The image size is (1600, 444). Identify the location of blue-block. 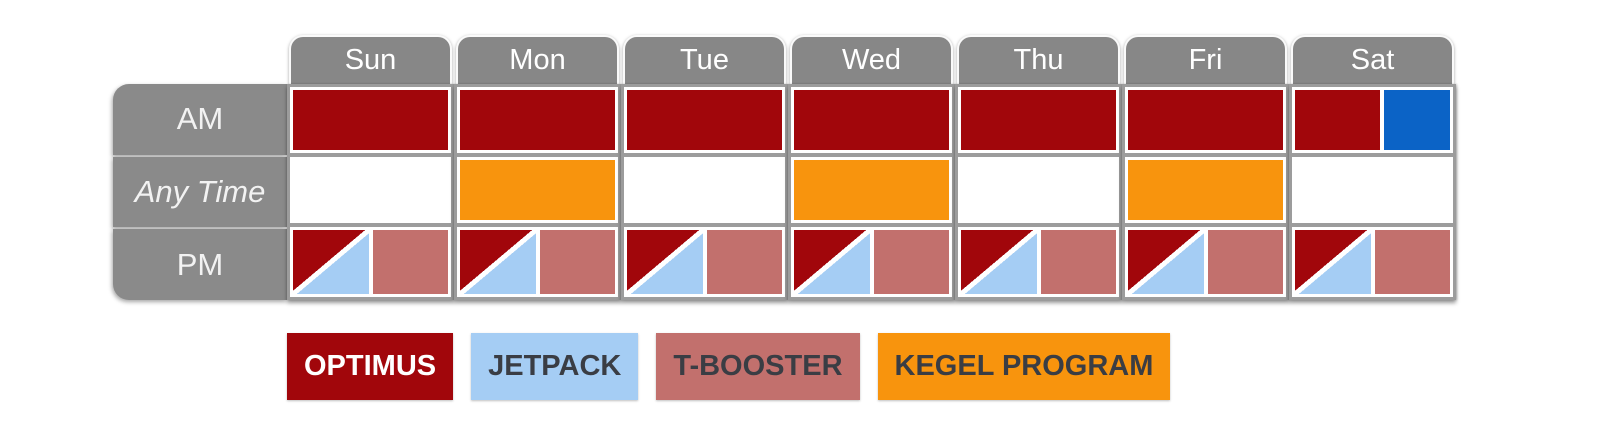
(1416, 120).